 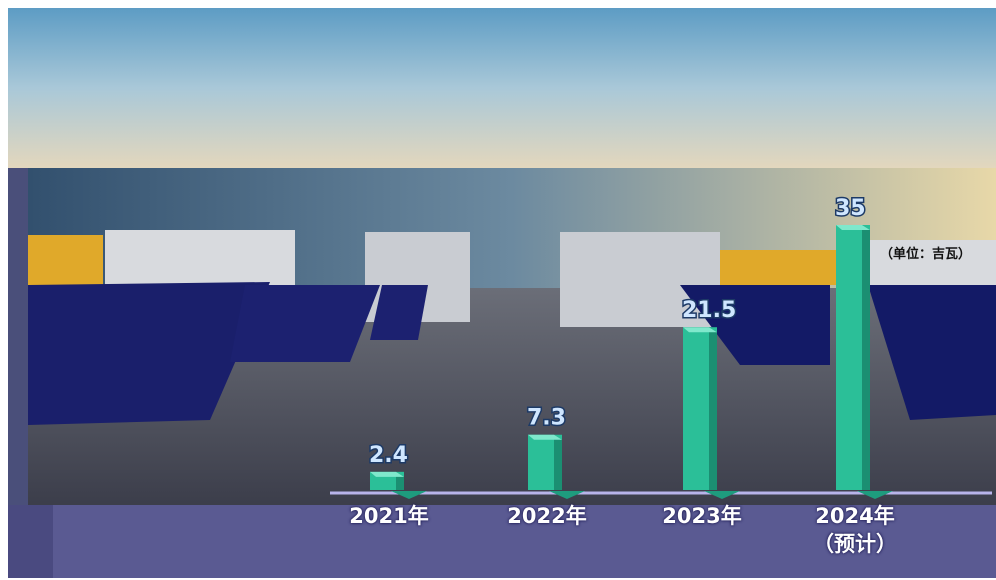 What do you see at coordinates (850, 208) in the screenshot?
I see `value-label: 35` at bounding box center [850, 208].